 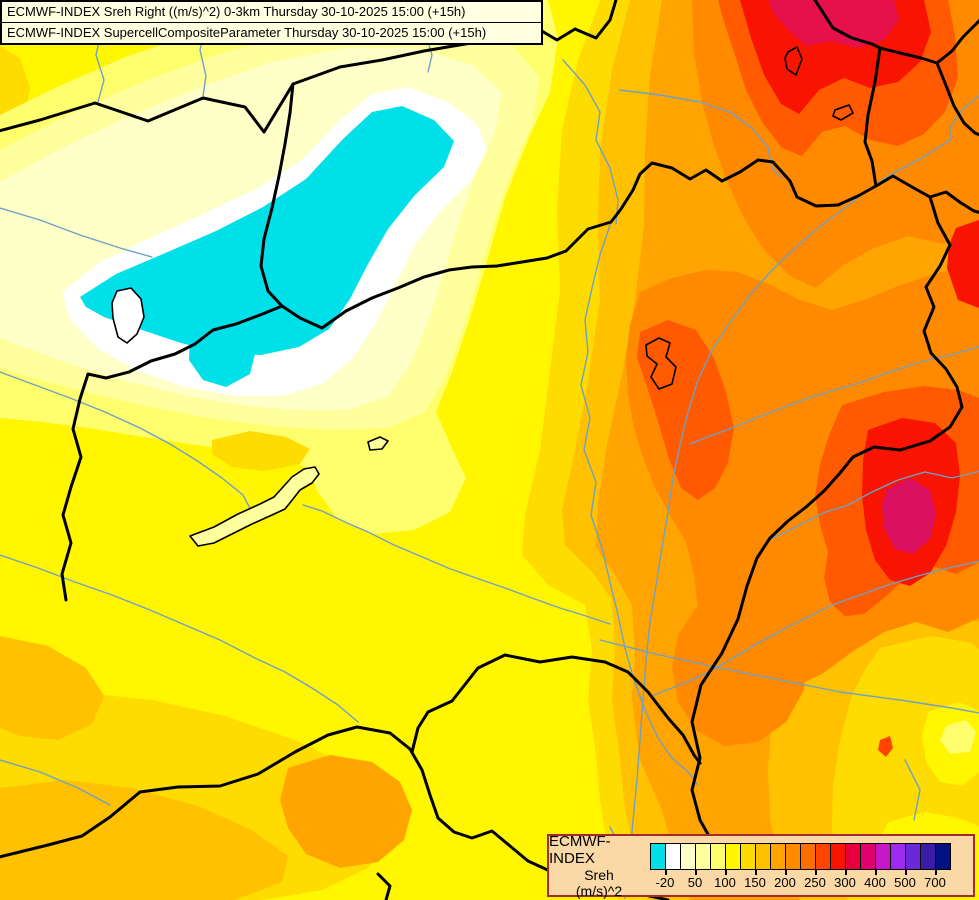 I want to click on legend-tick-label: 200, so click(x=785, y=882).